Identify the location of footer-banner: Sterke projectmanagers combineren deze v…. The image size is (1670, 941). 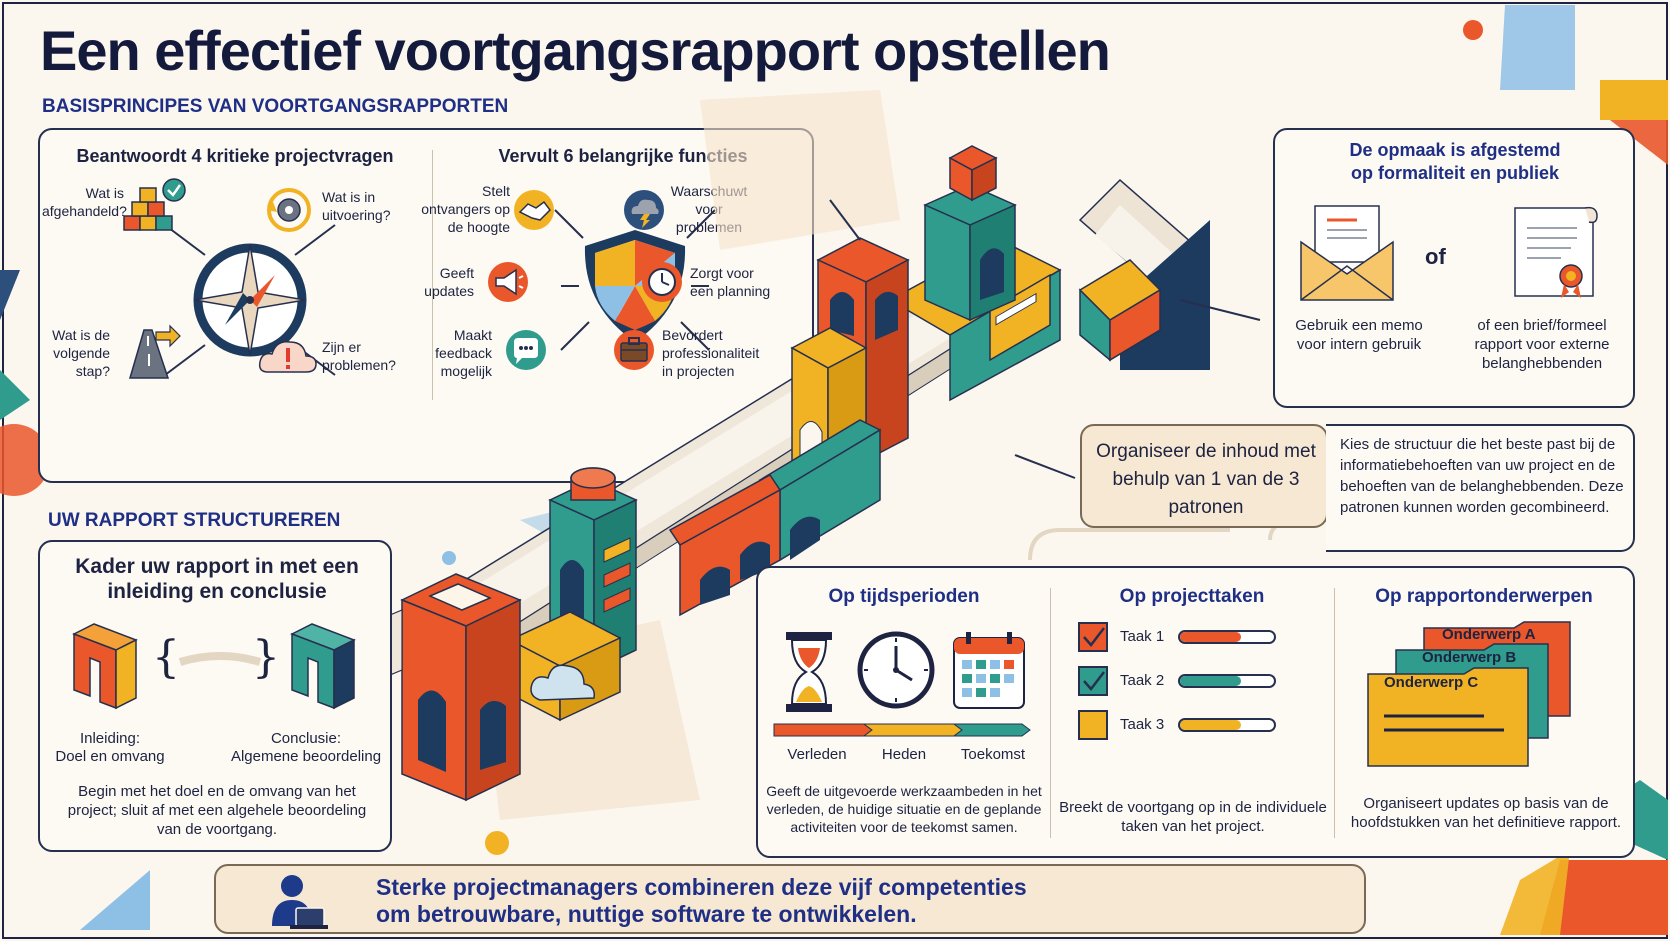
(790, 899).